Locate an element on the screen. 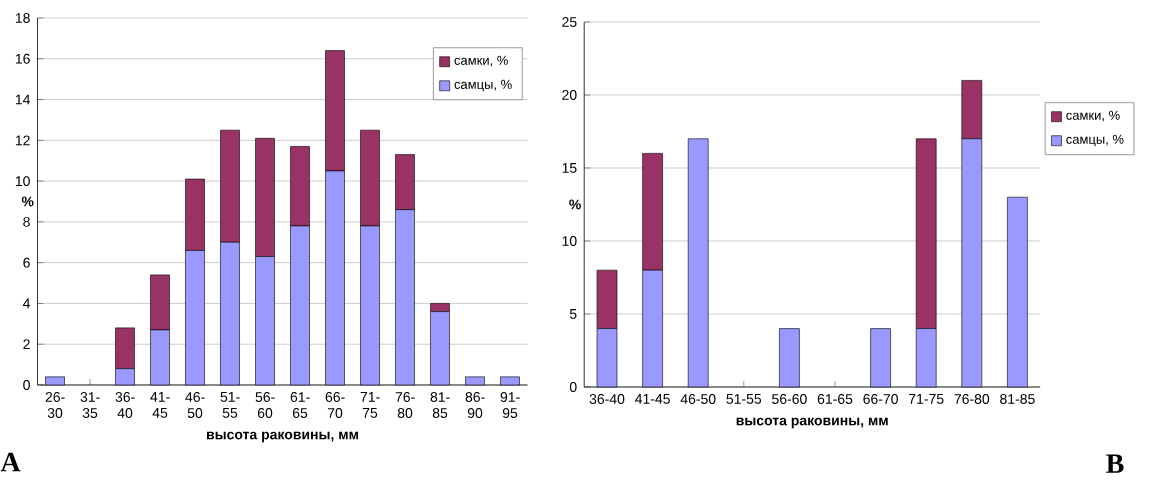 The width and height of the screenshot is (1163, 480). y-tick-label: 25 is located at coordinates (569, 22).